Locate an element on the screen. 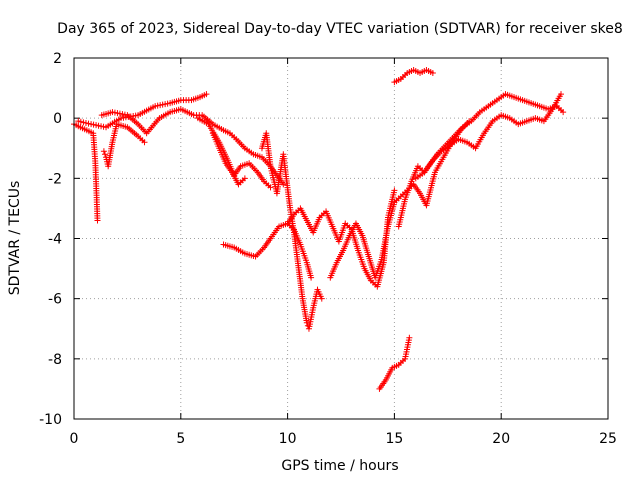 This screenshot has height=480, width=640. y-tick-label: 0 is located at coordinates (57, 119).